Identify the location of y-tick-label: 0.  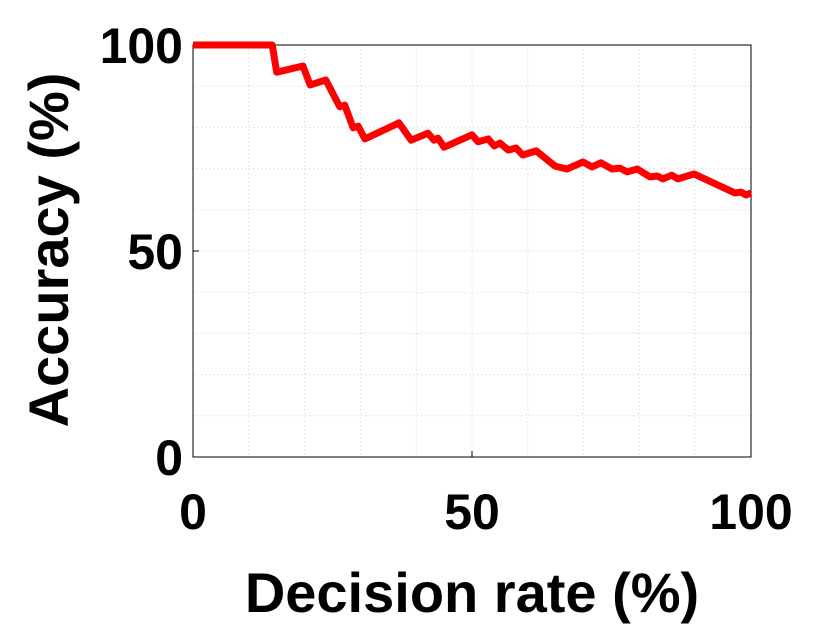
(169, 458).